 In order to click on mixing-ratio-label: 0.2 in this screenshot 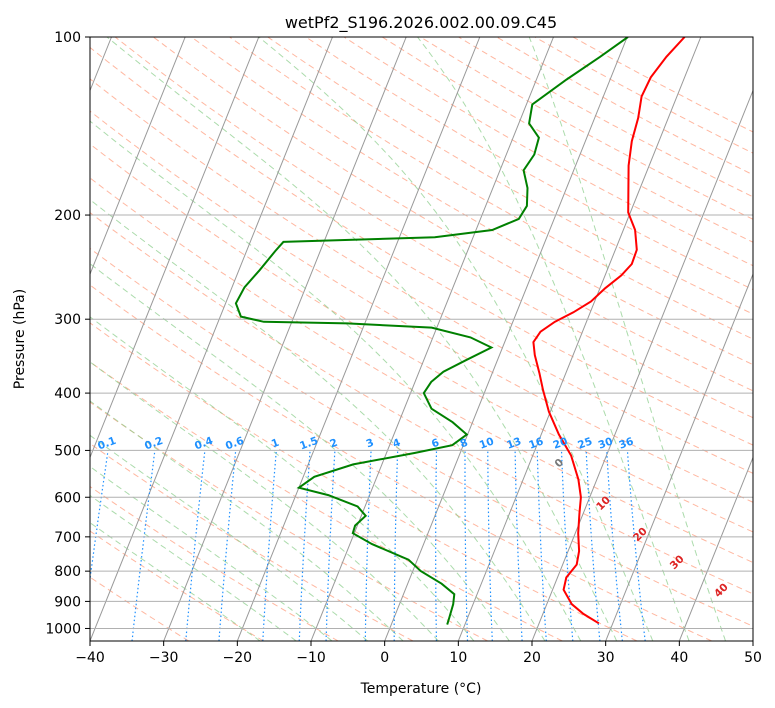, I will do `click(154, 444)`.